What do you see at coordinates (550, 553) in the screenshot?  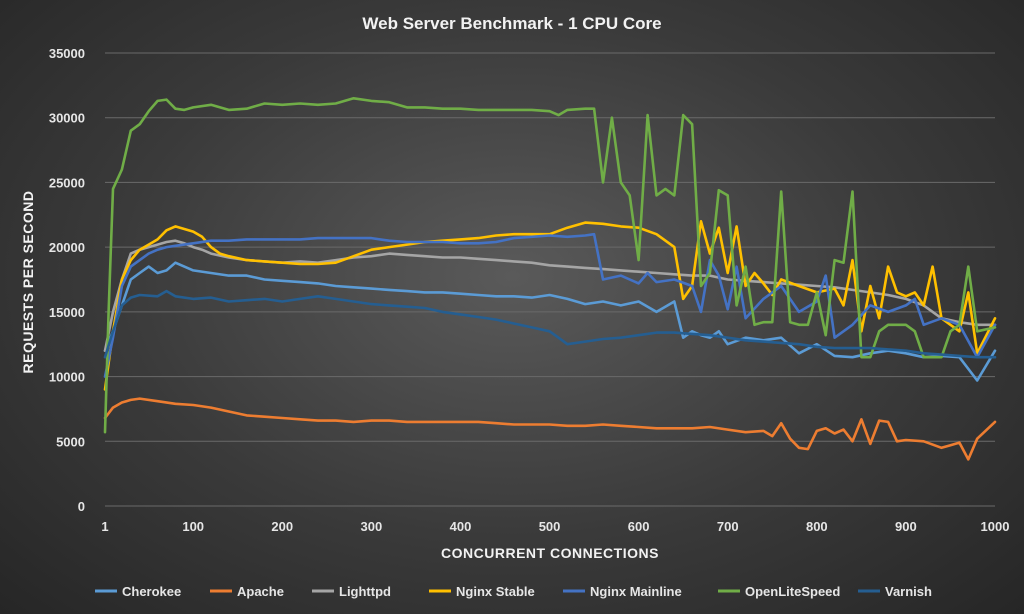 I see `x-axis-title: CONCURRENT CONNECTIONS` at bounding box center [550, 553].